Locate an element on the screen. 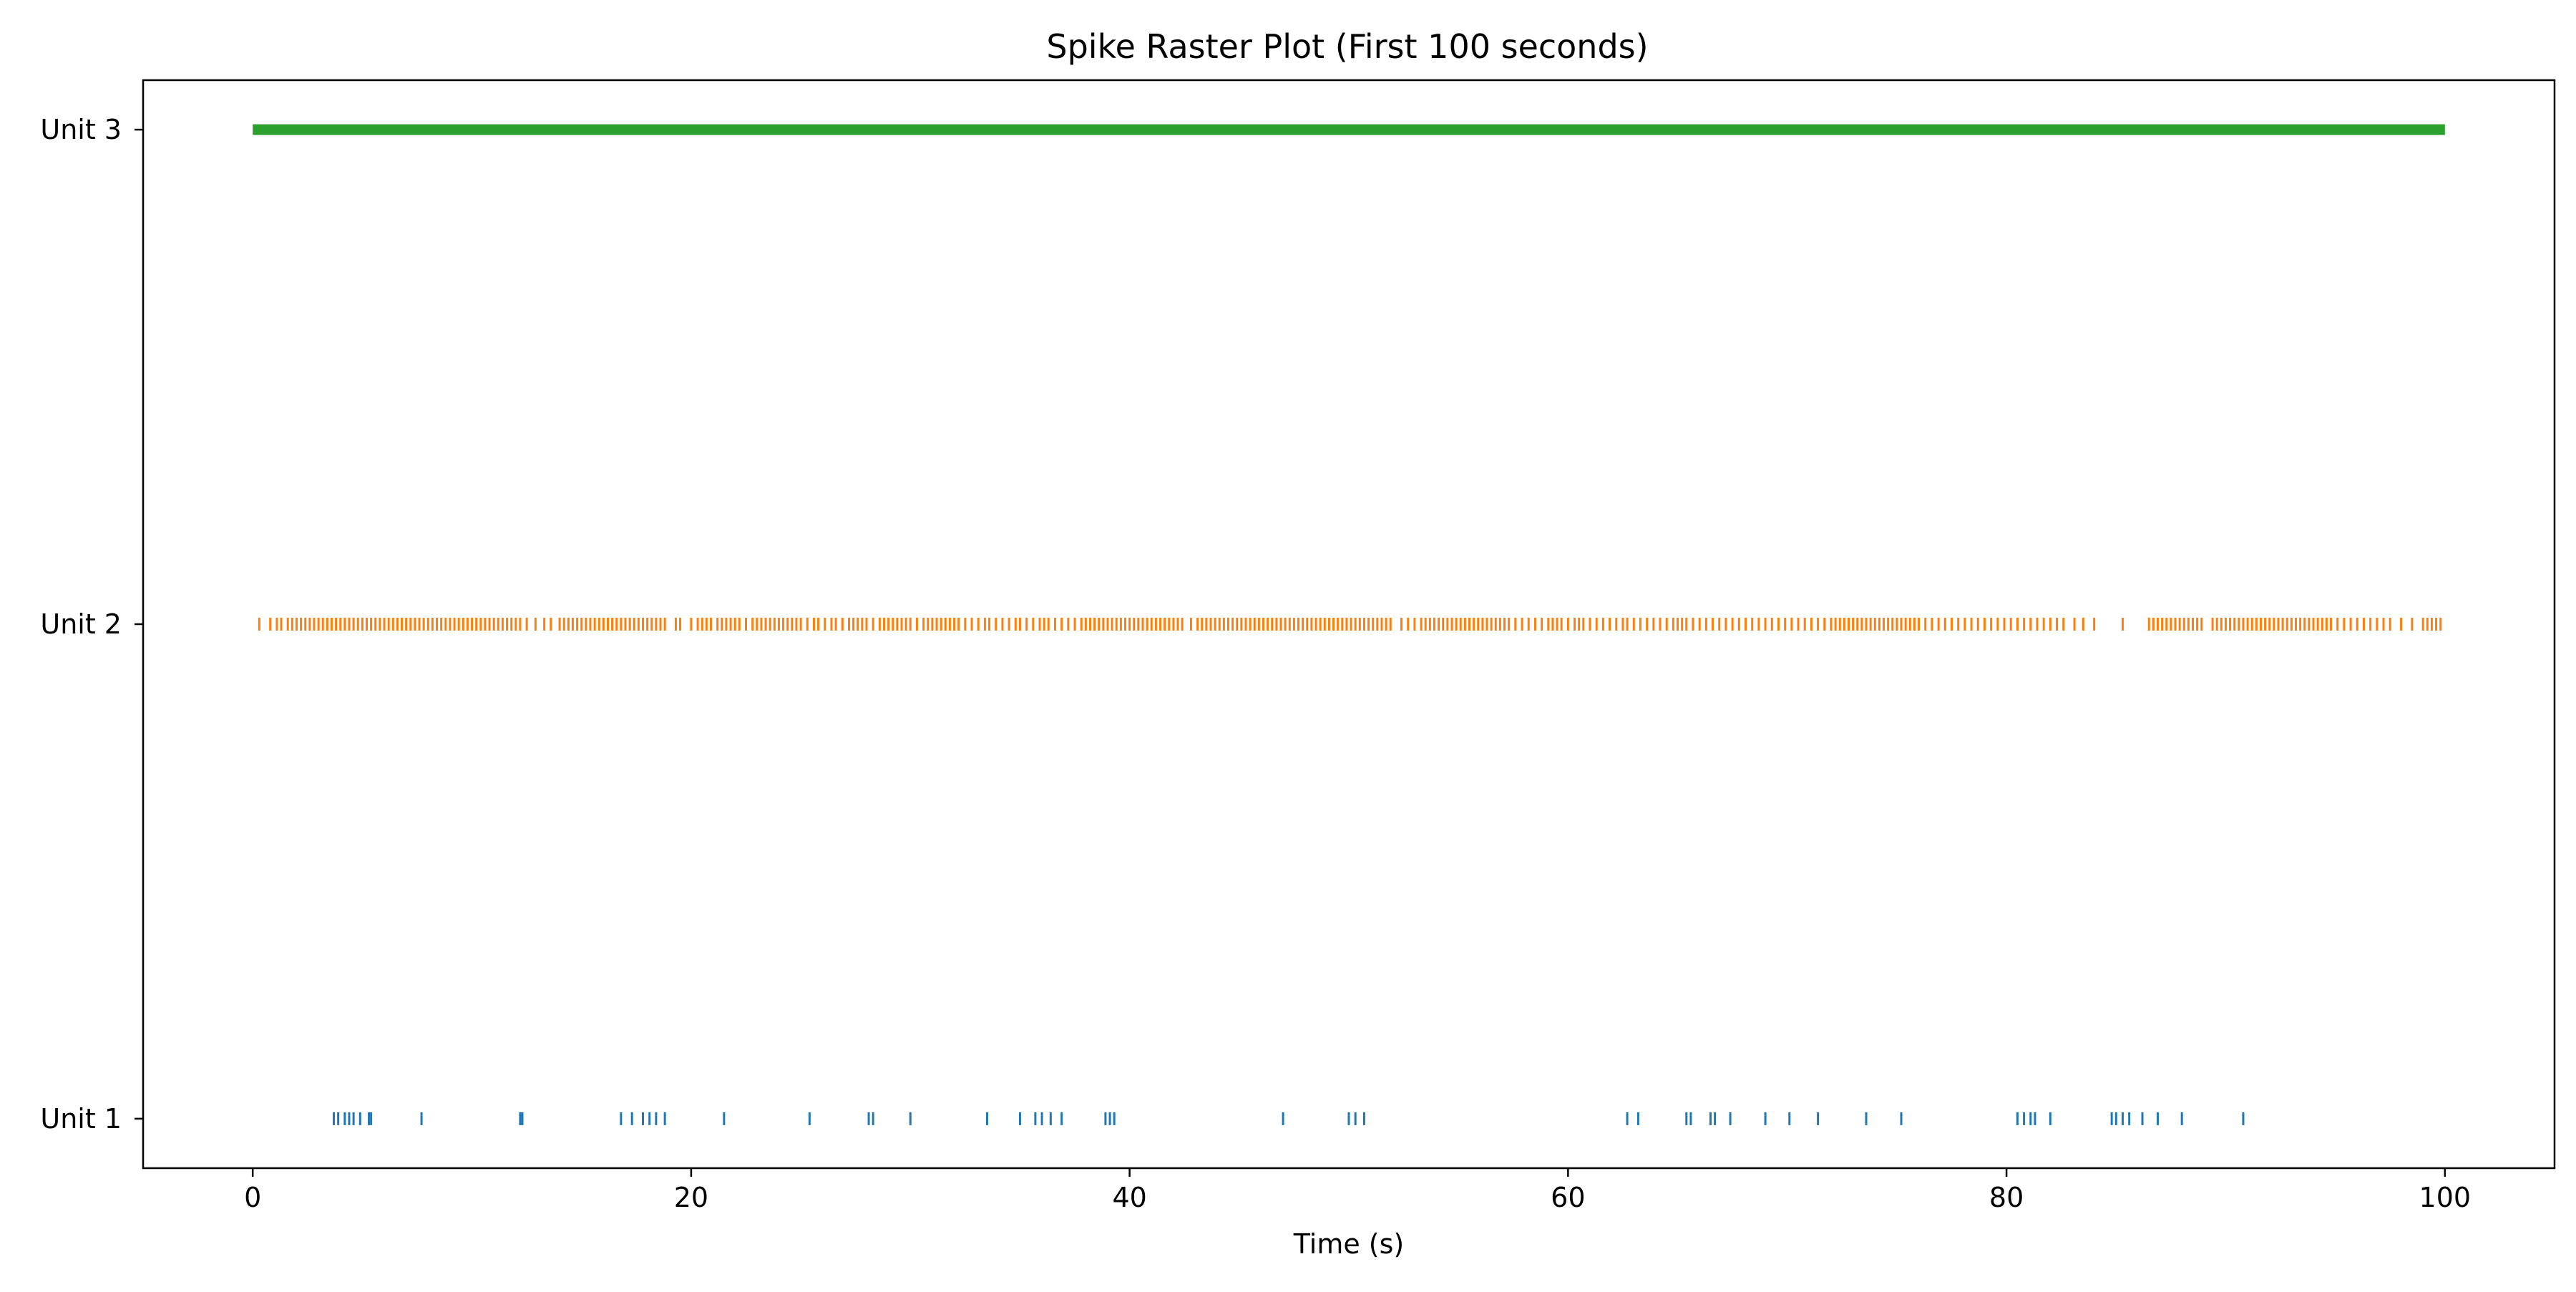 This screenshot has width=2576, height=1292. x-tick-label: 40 is located at coordinates (1129, 1197).